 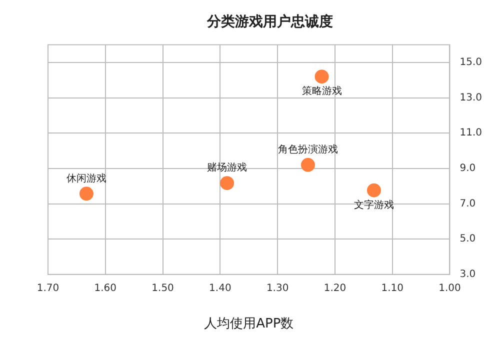 I want to click on x-tick-label: 1.20, so click(x=335, y=288).